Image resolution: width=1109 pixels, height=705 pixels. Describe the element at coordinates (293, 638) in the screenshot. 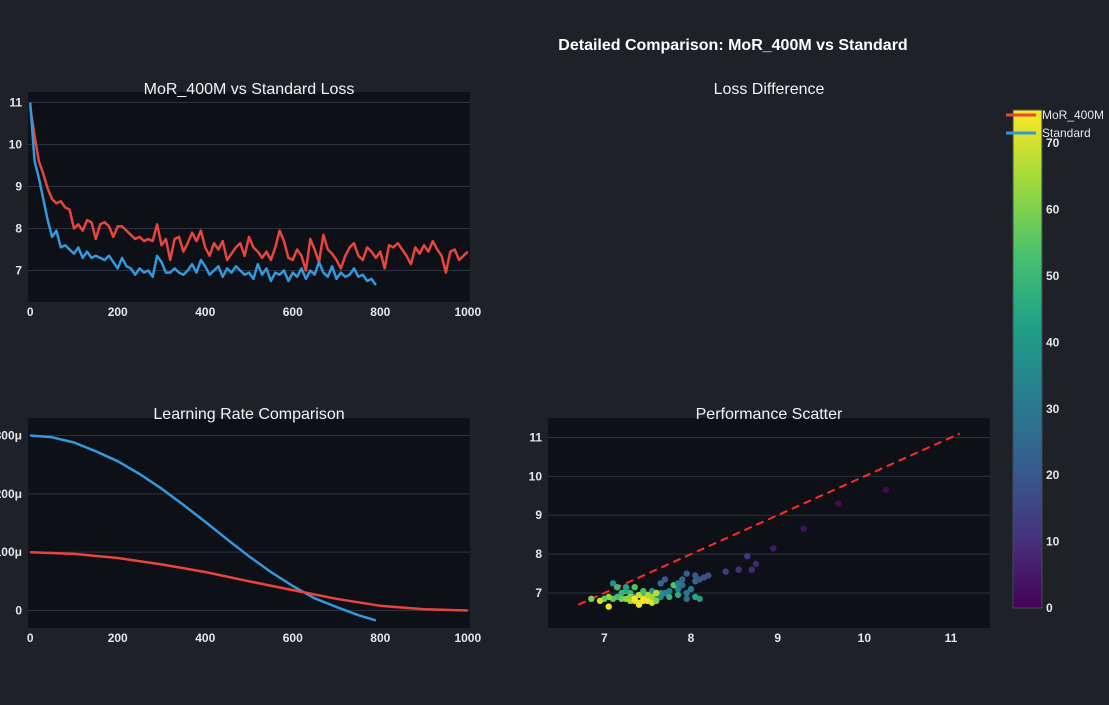

I see `lr-xtick-3: 600` at that location.